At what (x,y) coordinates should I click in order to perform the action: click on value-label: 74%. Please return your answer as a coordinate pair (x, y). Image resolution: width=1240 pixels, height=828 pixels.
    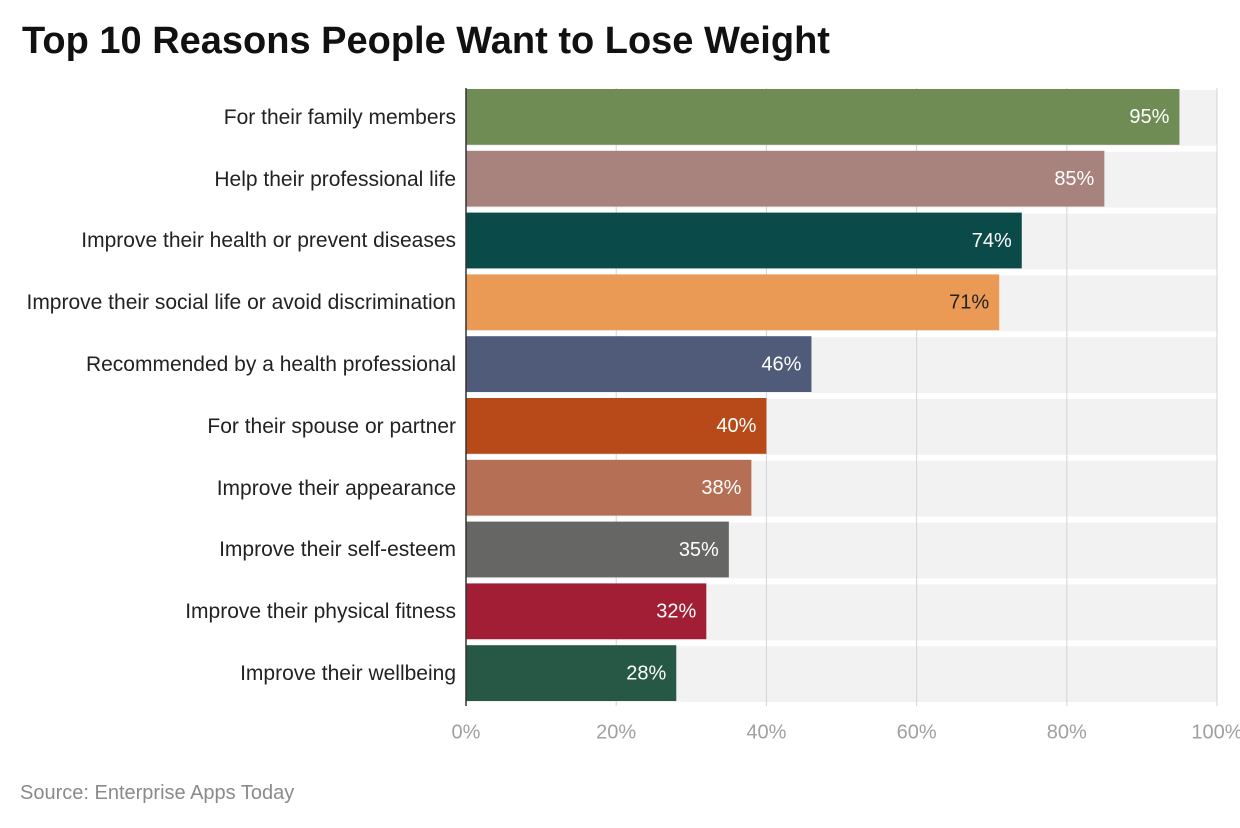
    Looking at the image, I should click on (992, 241).